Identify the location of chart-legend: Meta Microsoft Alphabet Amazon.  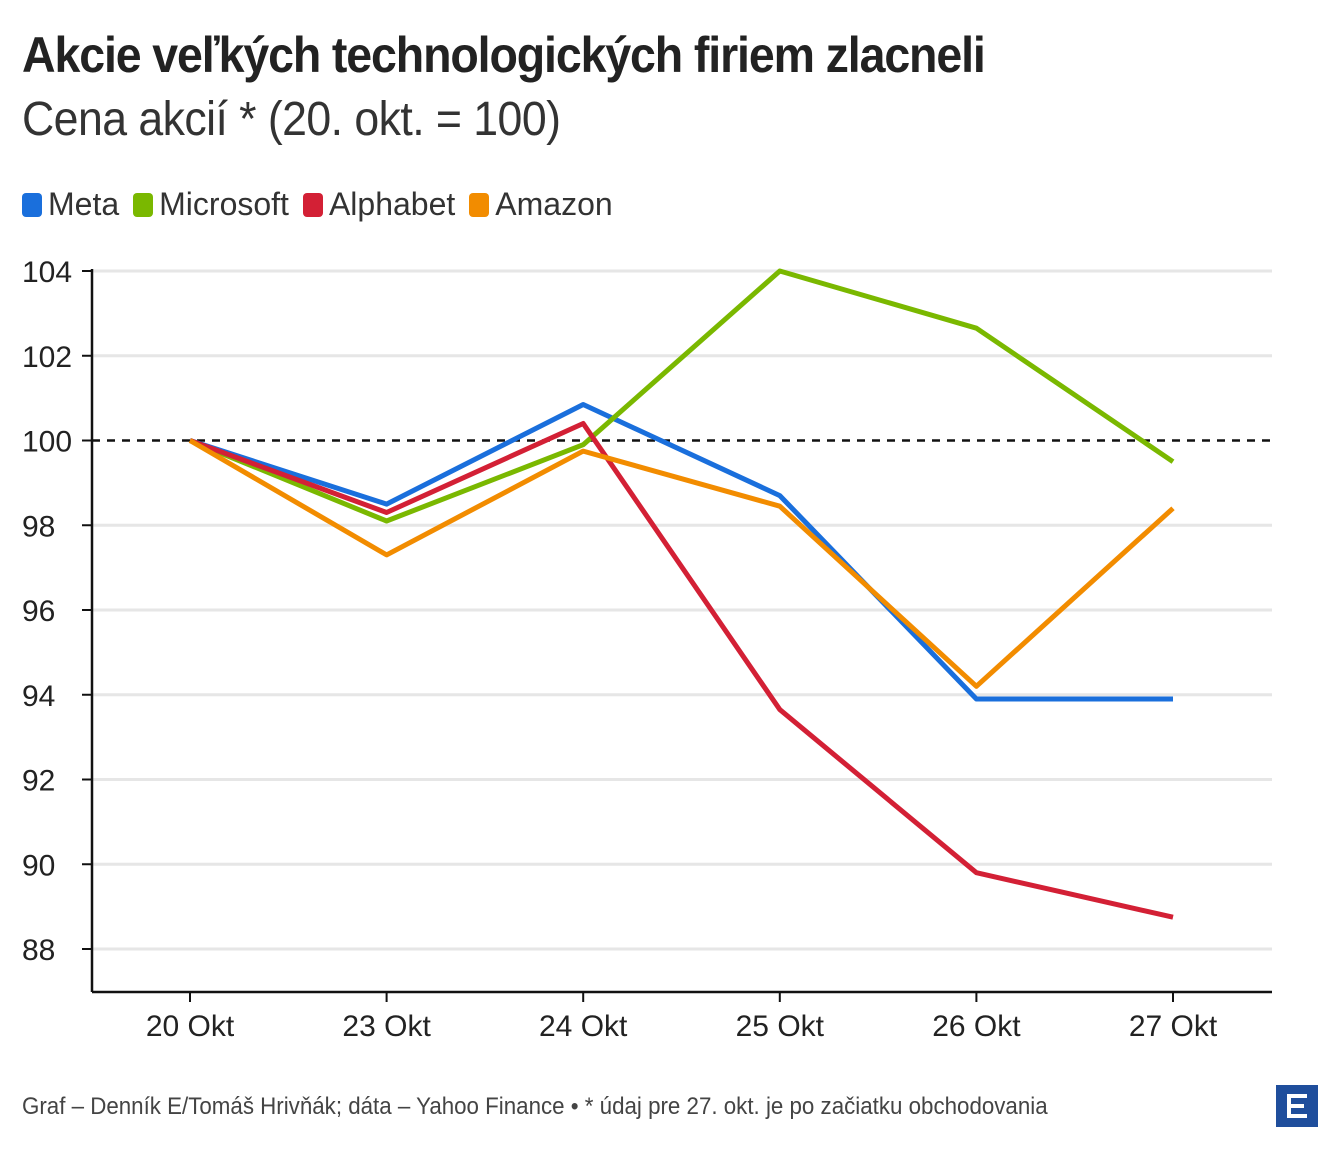
(324, 204).